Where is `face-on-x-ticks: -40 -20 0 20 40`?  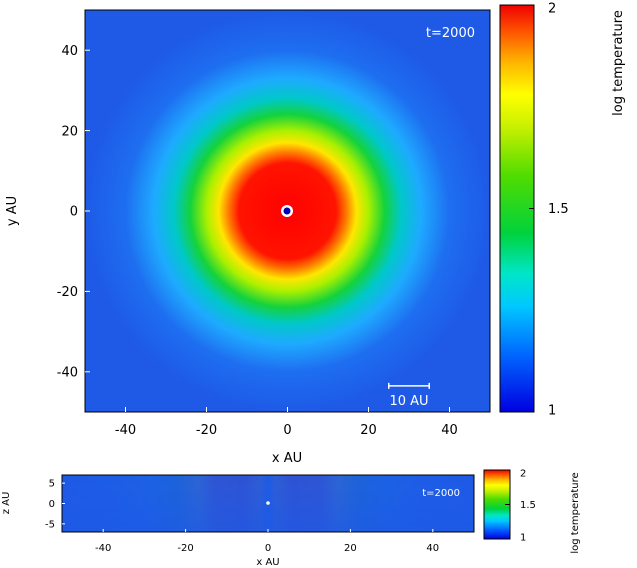 face-on-x-ticks: -40 -20 0 20 40 is located at coordinates (286, 422).